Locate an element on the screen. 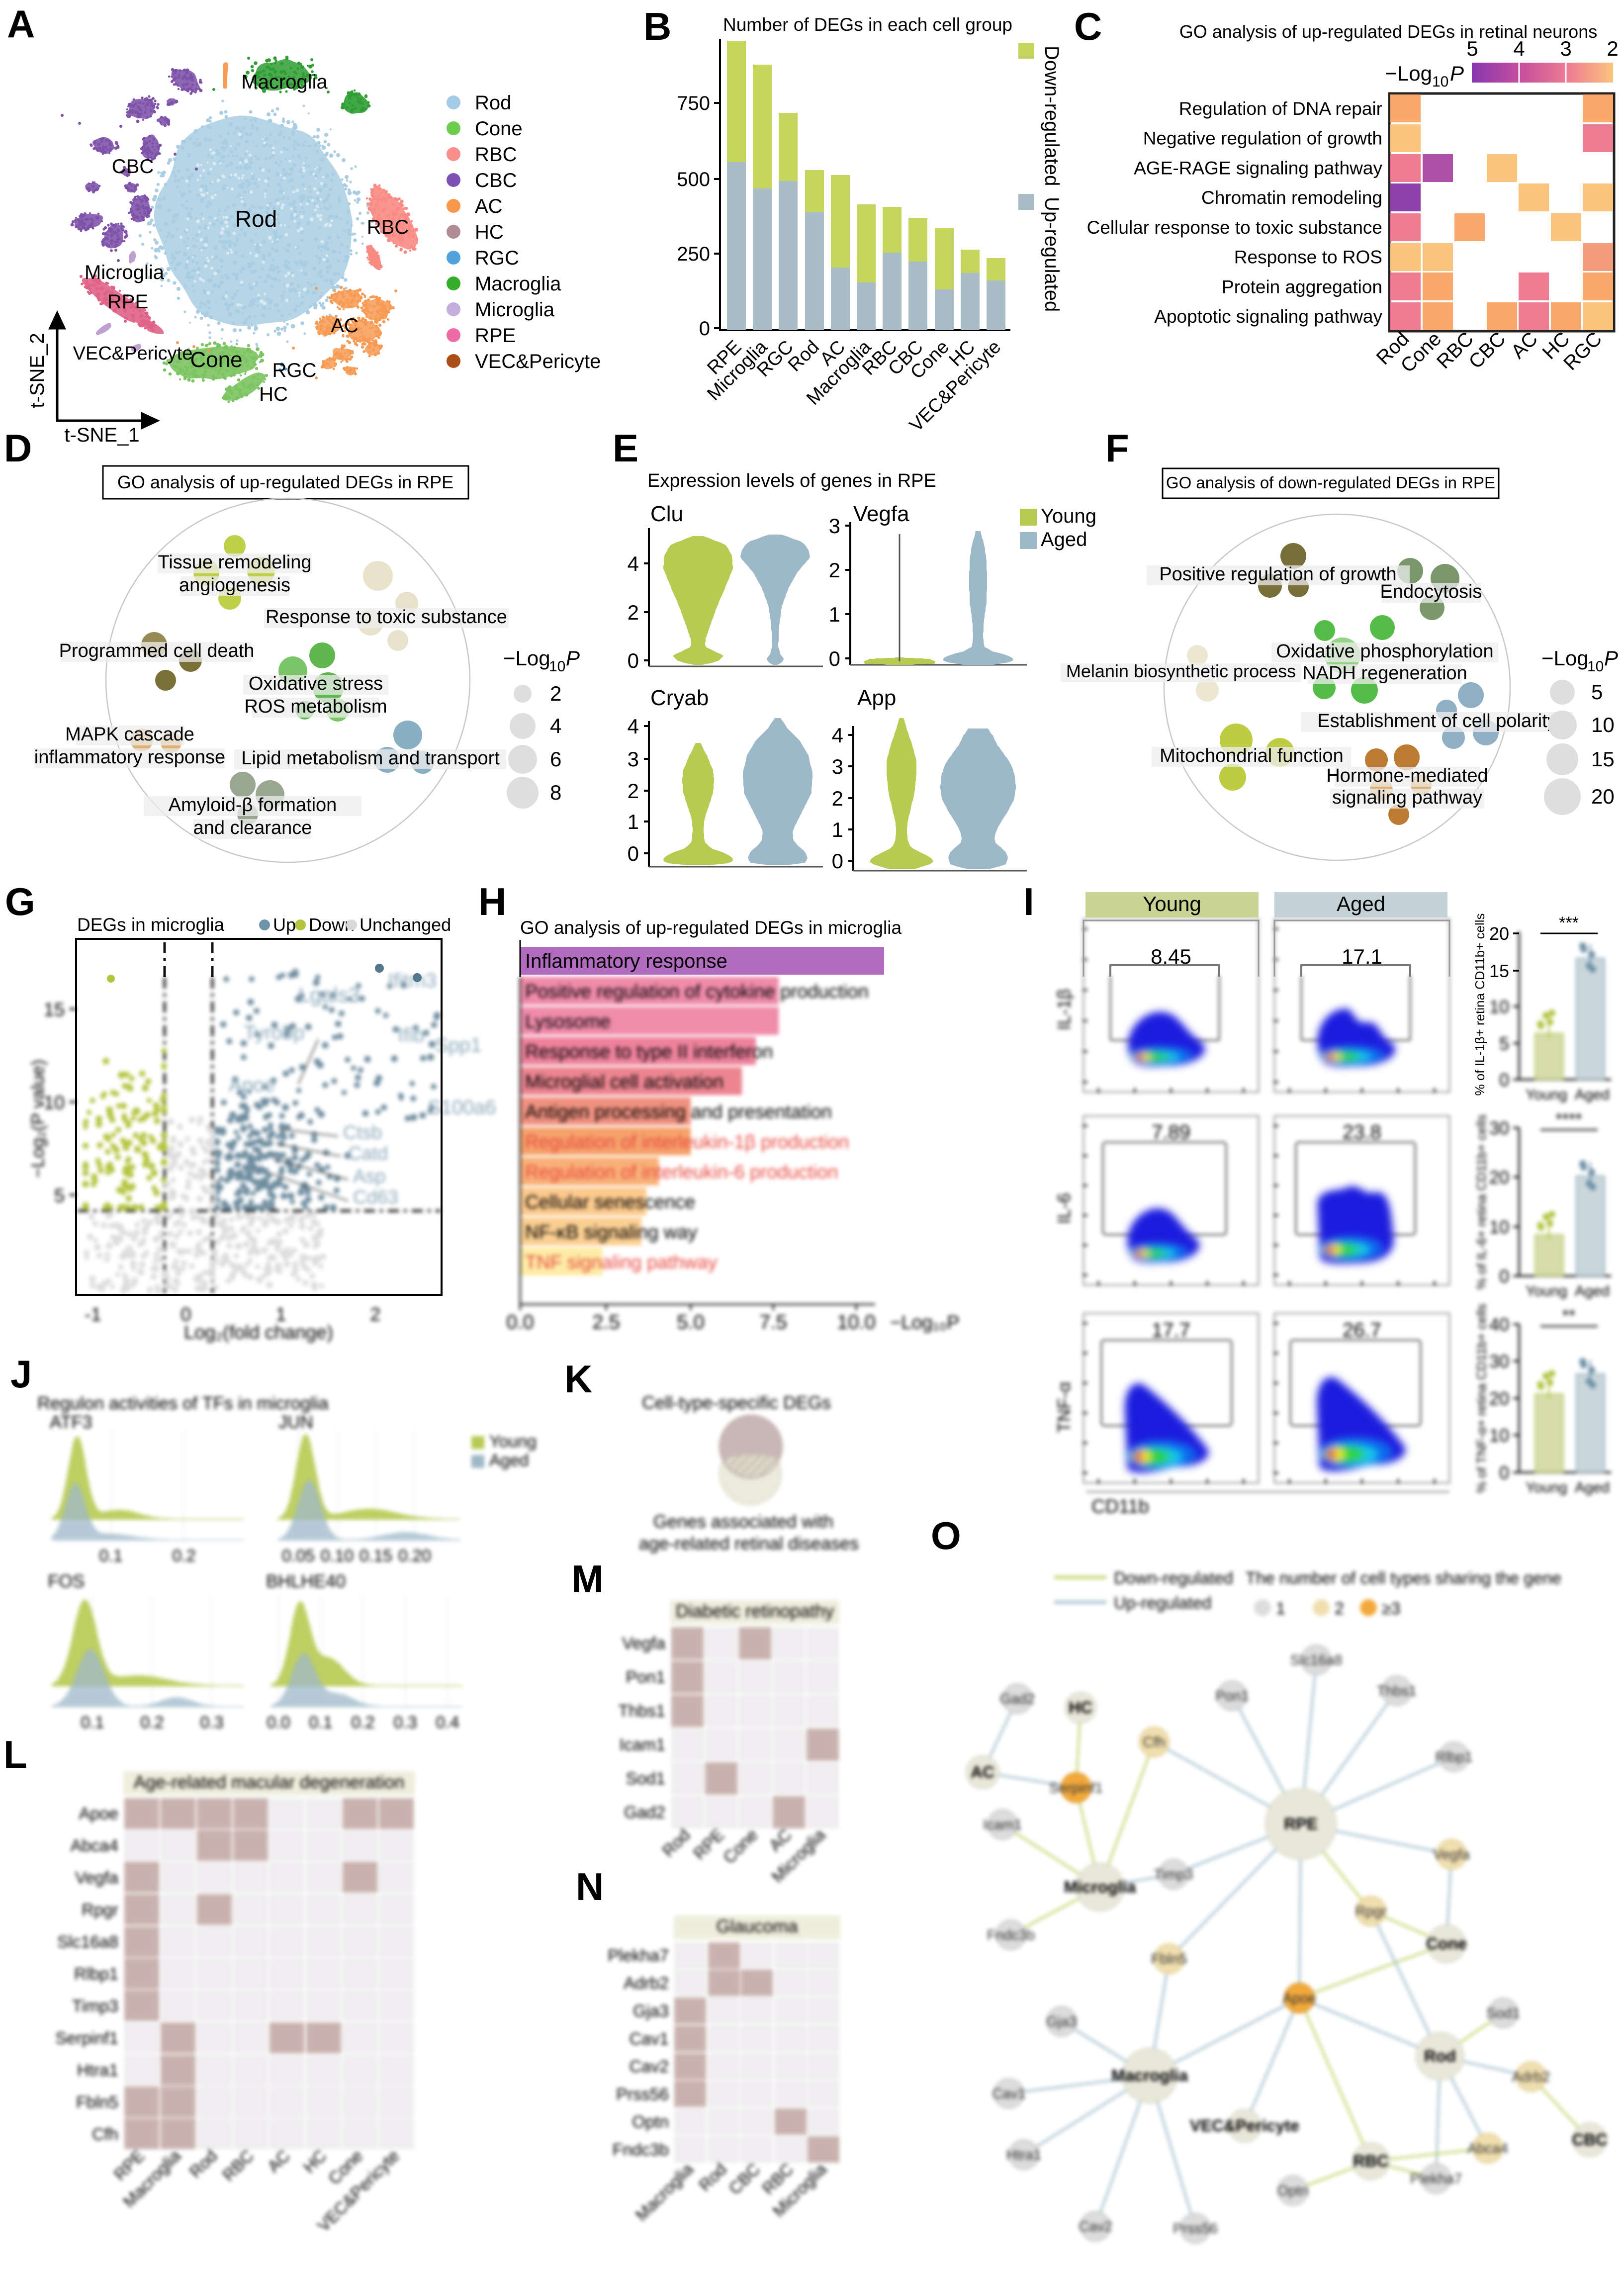 The height and width of the screenshot is (2279, 1624). svg-text: Unchanged is located at coordinates (405, 924).